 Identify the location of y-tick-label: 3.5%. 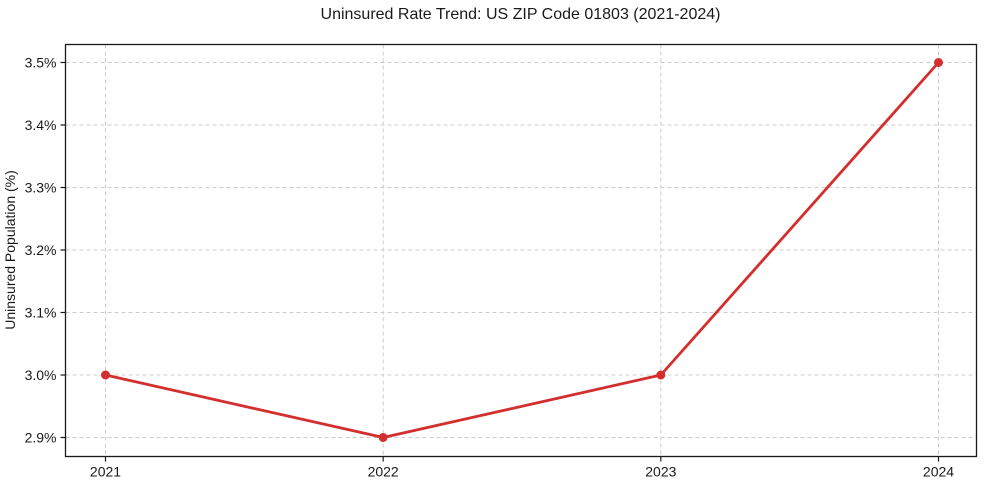
(41, 63).